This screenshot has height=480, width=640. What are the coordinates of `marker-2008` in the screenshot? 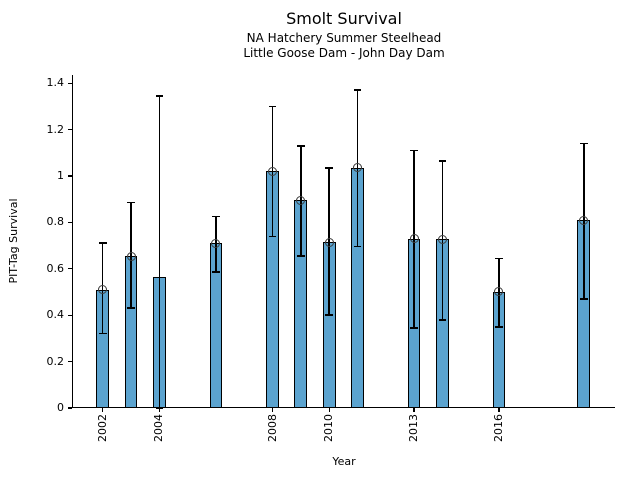 It's located at (273, 171).